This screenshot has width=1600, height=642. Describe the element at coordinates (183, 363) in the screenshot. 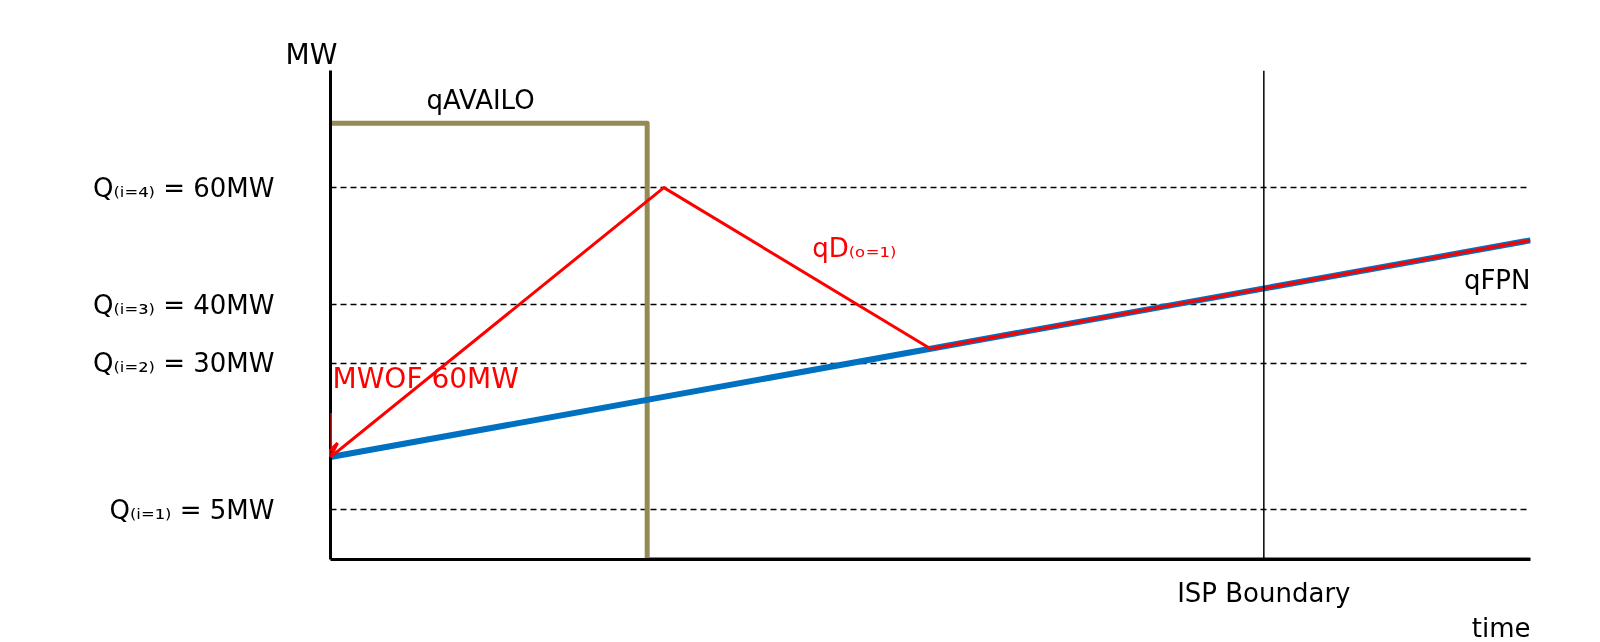

I see `y-tick-label: Q₍ᵢ₌₂₎ = 30MW` at that location.